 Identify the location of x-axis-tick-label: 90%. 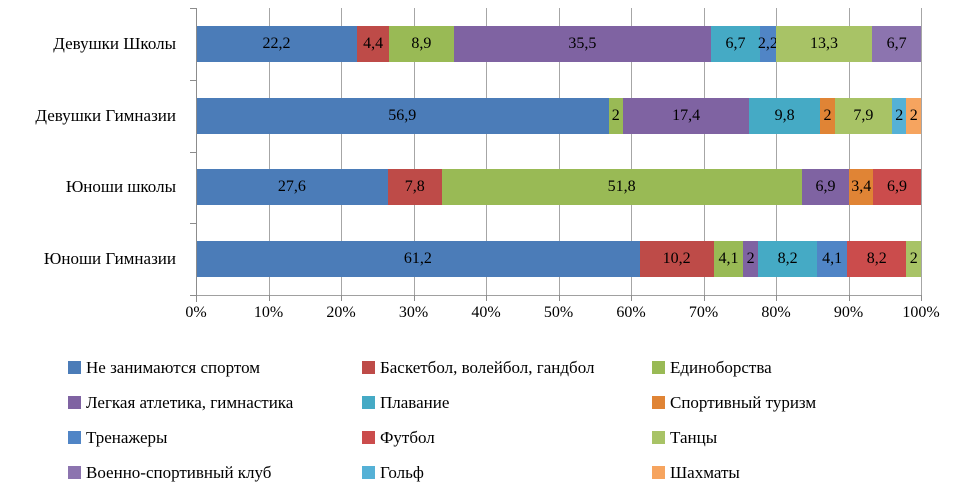
(848, 312).